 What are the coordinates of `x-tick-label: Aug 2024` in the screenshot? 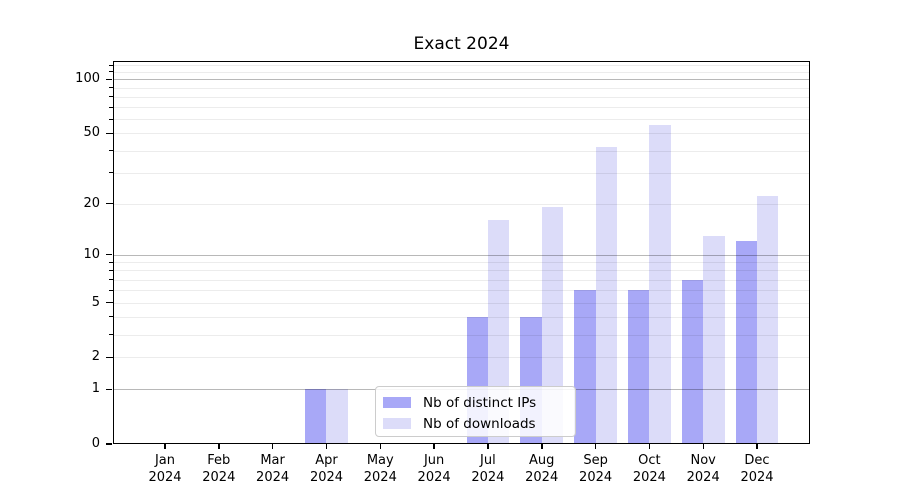 It's located at (542, 469).